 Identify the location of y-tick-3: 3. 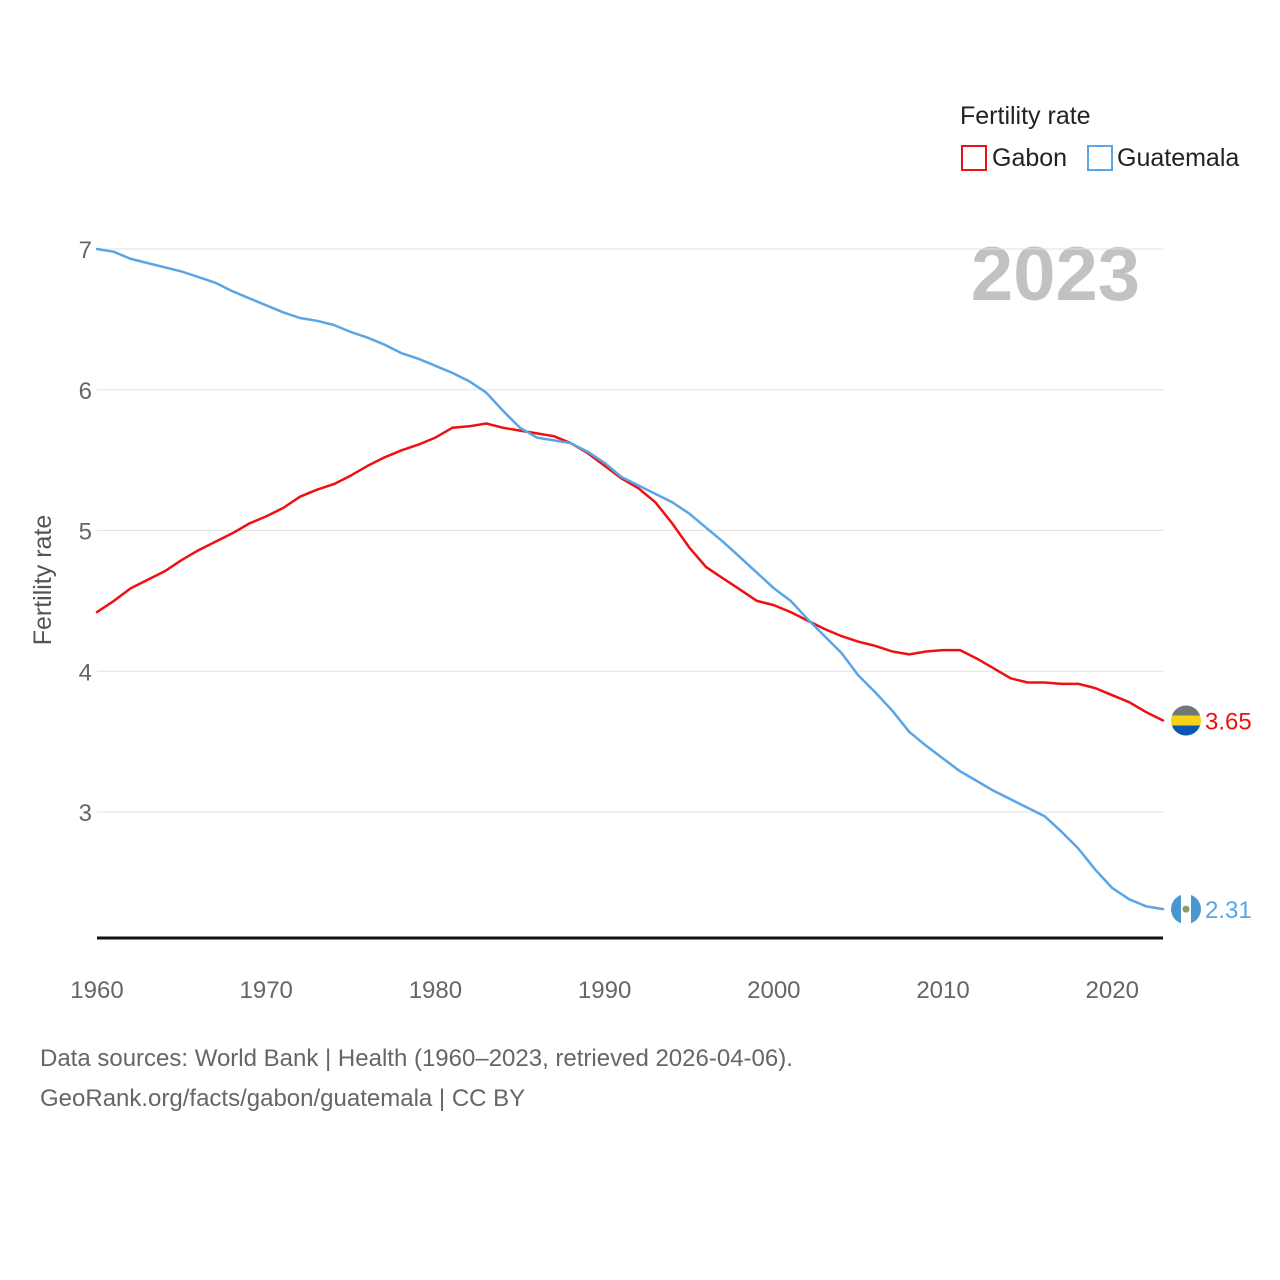
(85, 813).